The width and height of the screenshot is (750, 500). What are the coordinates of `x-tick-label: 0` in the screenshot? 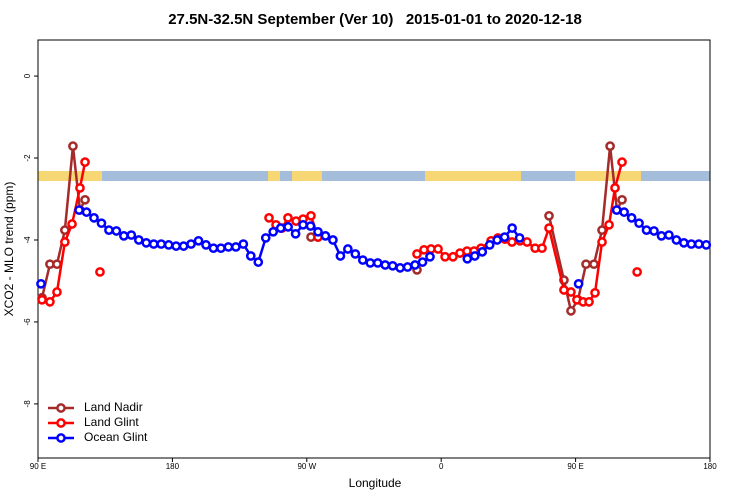 It's located at (441, 466).